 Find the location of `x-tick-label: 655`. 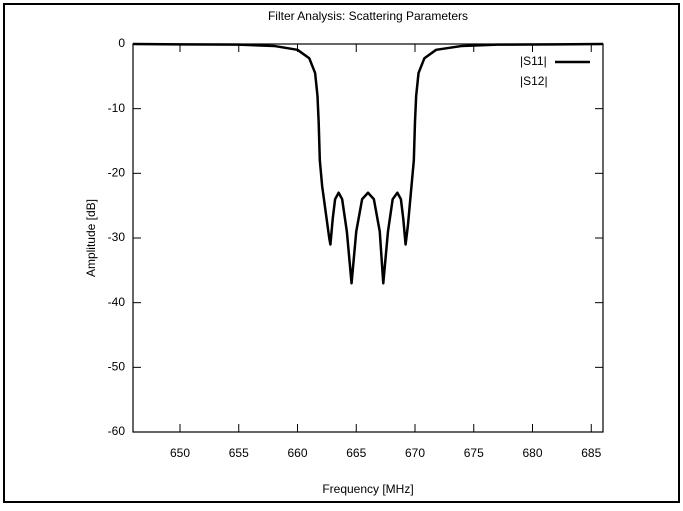

x-tick-label: 655 is located at coordinates (239, 453).